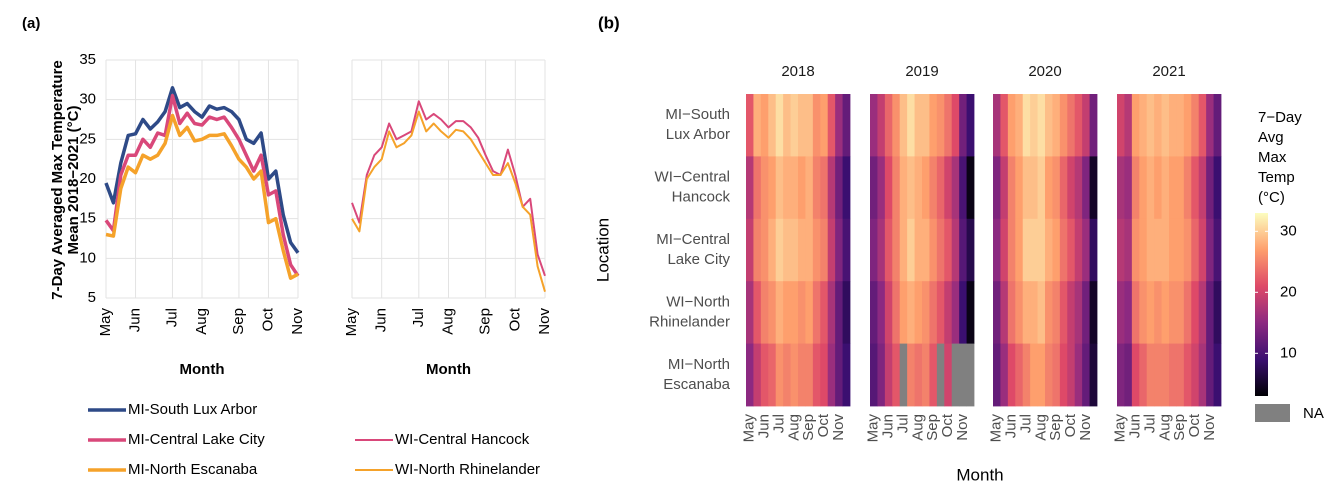 The height and width of the screenshot is (485, 1331). I want to click on row-label: Rhinelander, so click(689, 321).